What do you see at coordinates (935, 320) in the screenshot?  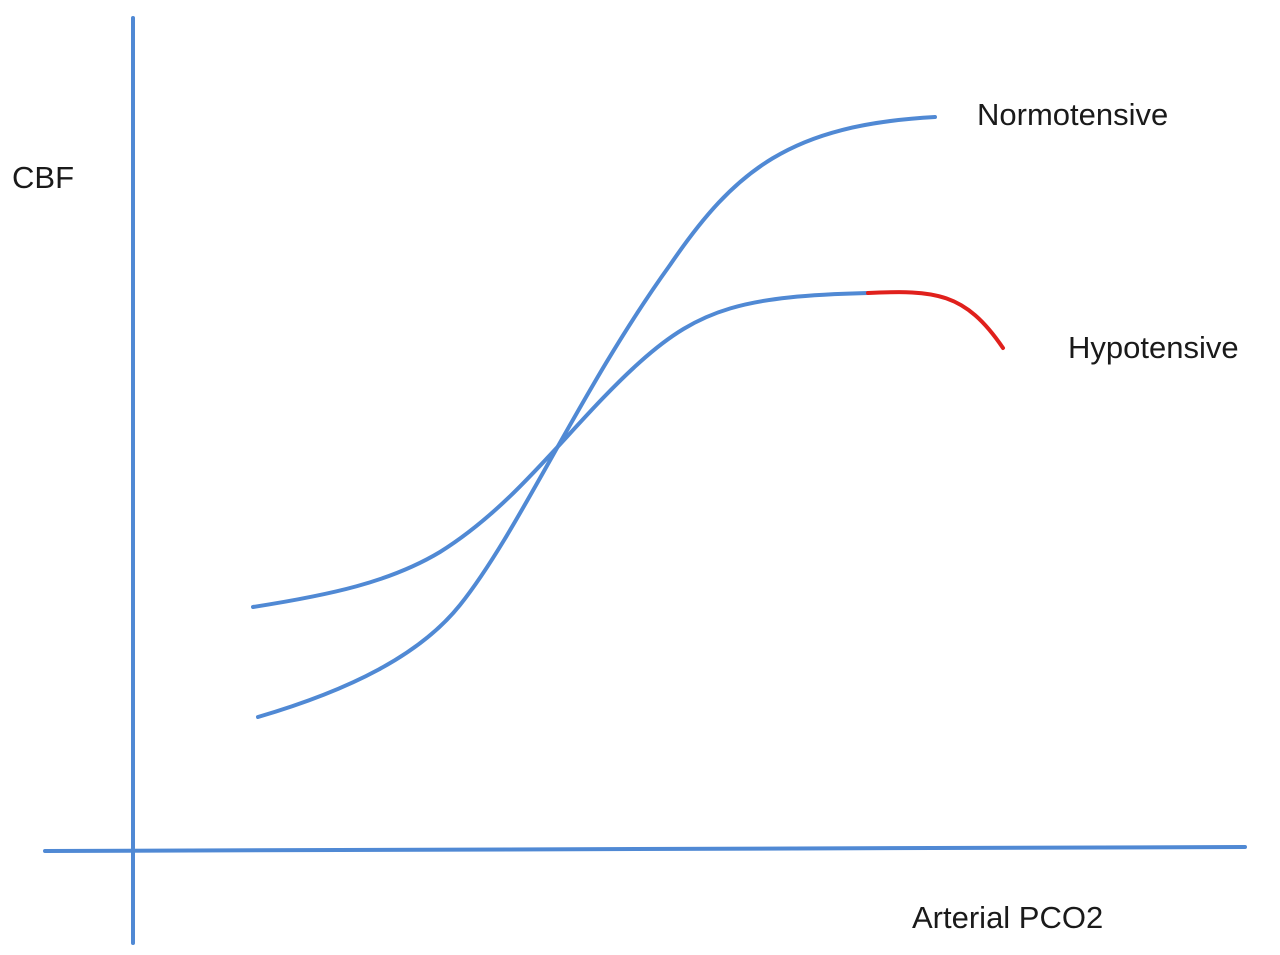 I see `hypotensive-drop` at bounding box center [935, 320].